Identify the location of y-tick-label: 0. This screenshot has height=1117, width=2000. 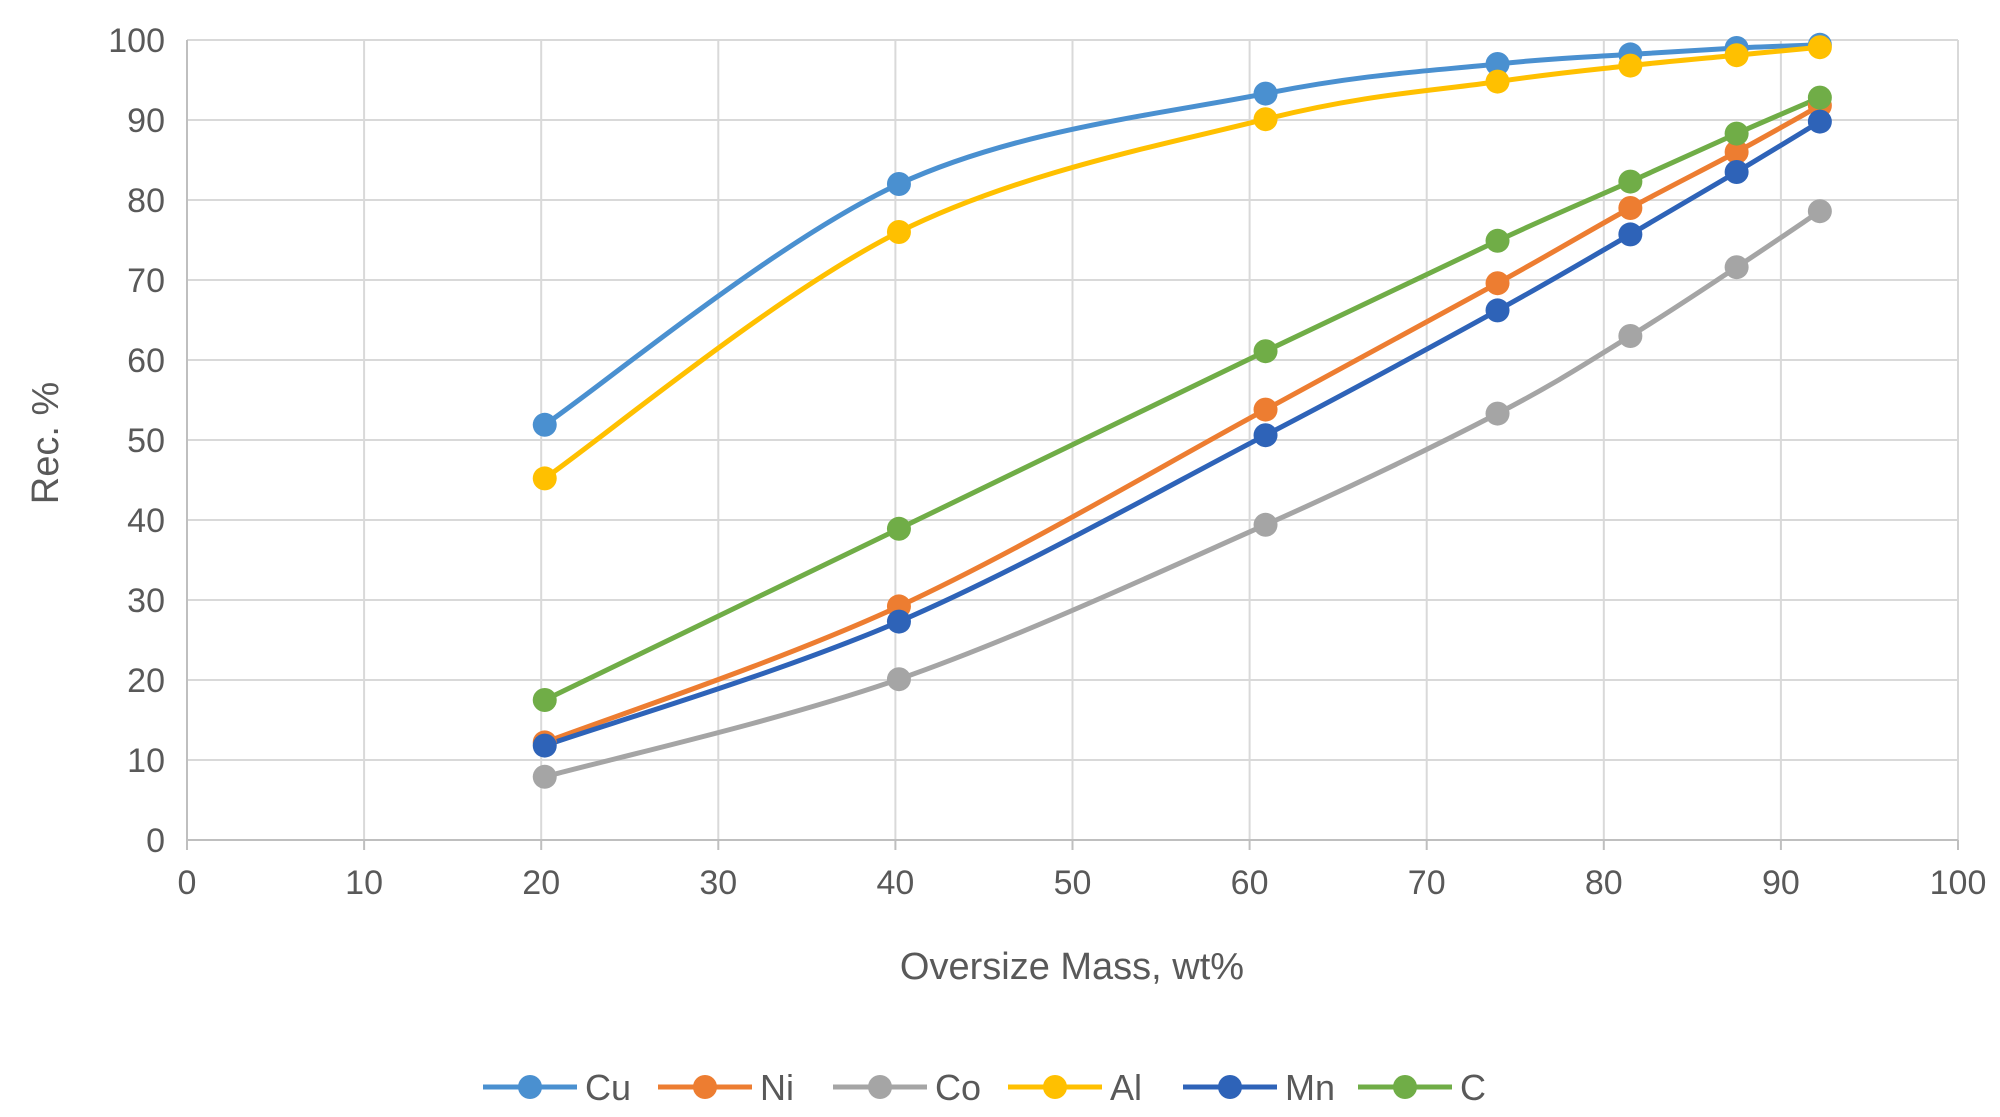
(155, 841).